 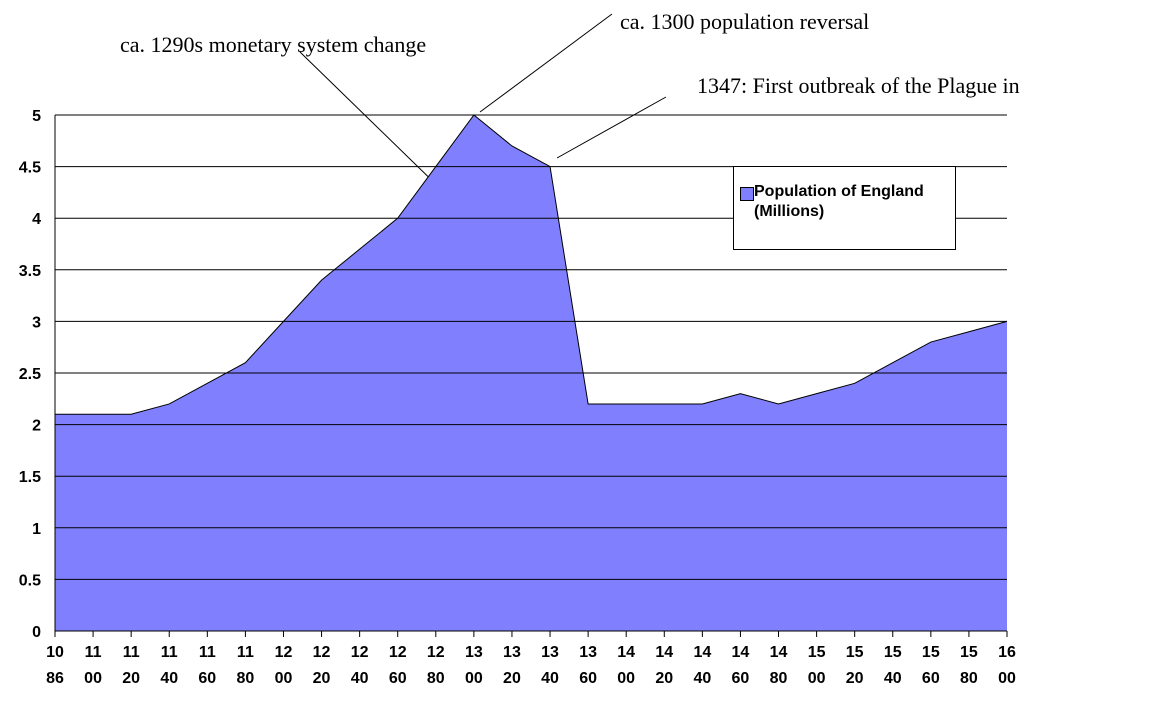 What do you see at coordinates (626, 665) in the screenshot?
I see `x-tick-label: 1400` at bounding box center [626, 665].